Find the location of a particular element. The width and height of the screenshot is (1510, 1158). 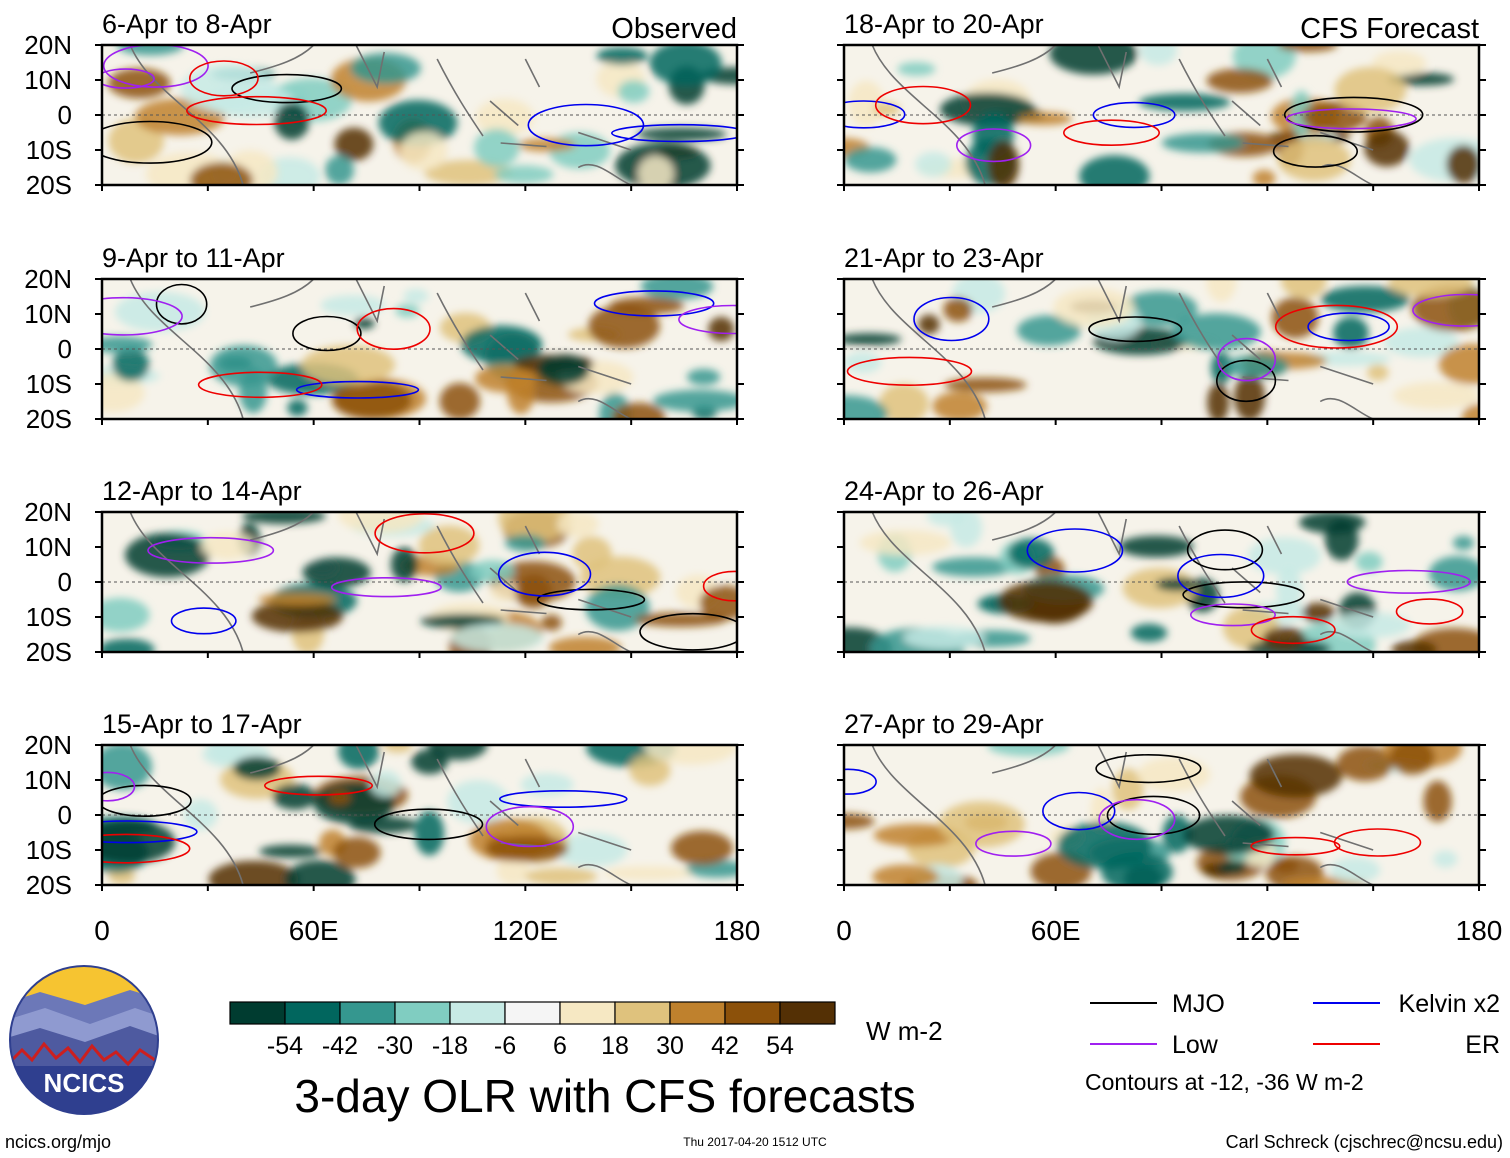

map-panel: 20N 10N 0 10S 20S 12-Apr to 14-Apr is located at coordinates (384, 571).